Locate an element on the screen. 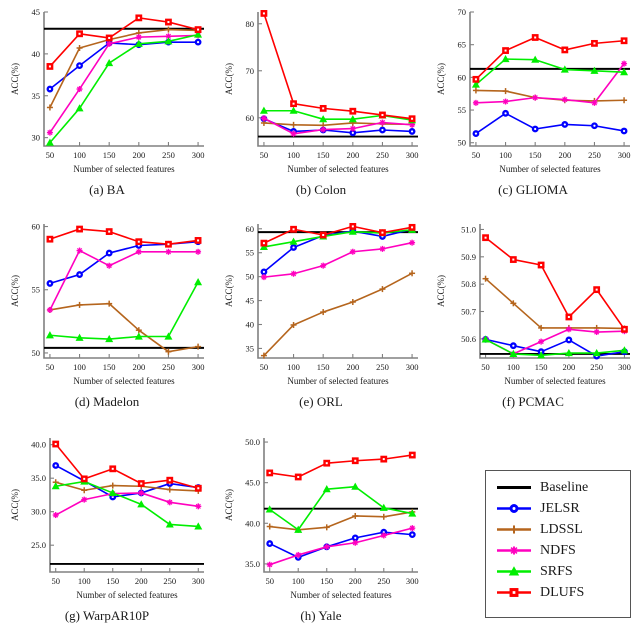 The height and width of the screenshot is (640, 640). y-tick-label: 45.0 is located at coordinates (252, 483).